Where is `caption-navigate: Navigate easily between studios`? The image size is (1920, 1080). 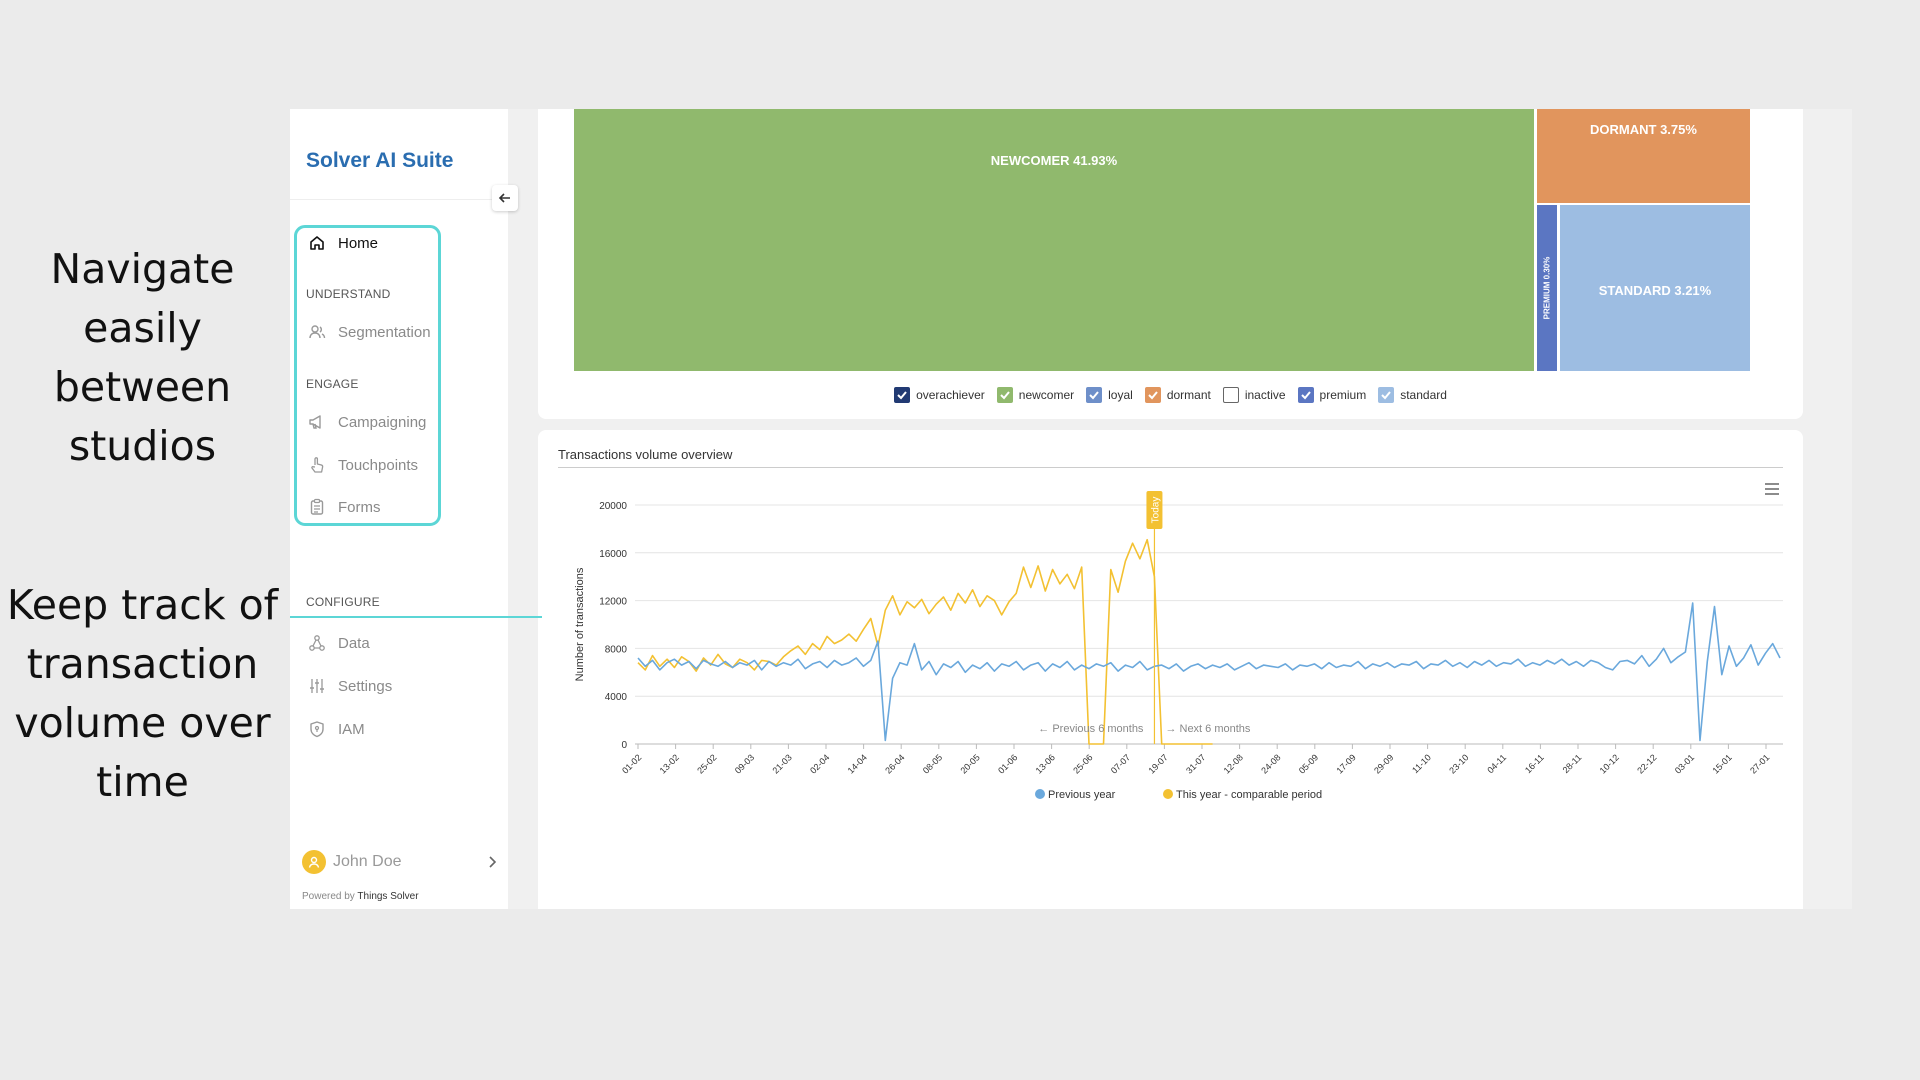 caption-navigate: Navigate easily between studios is located at coordinates (142, 357).